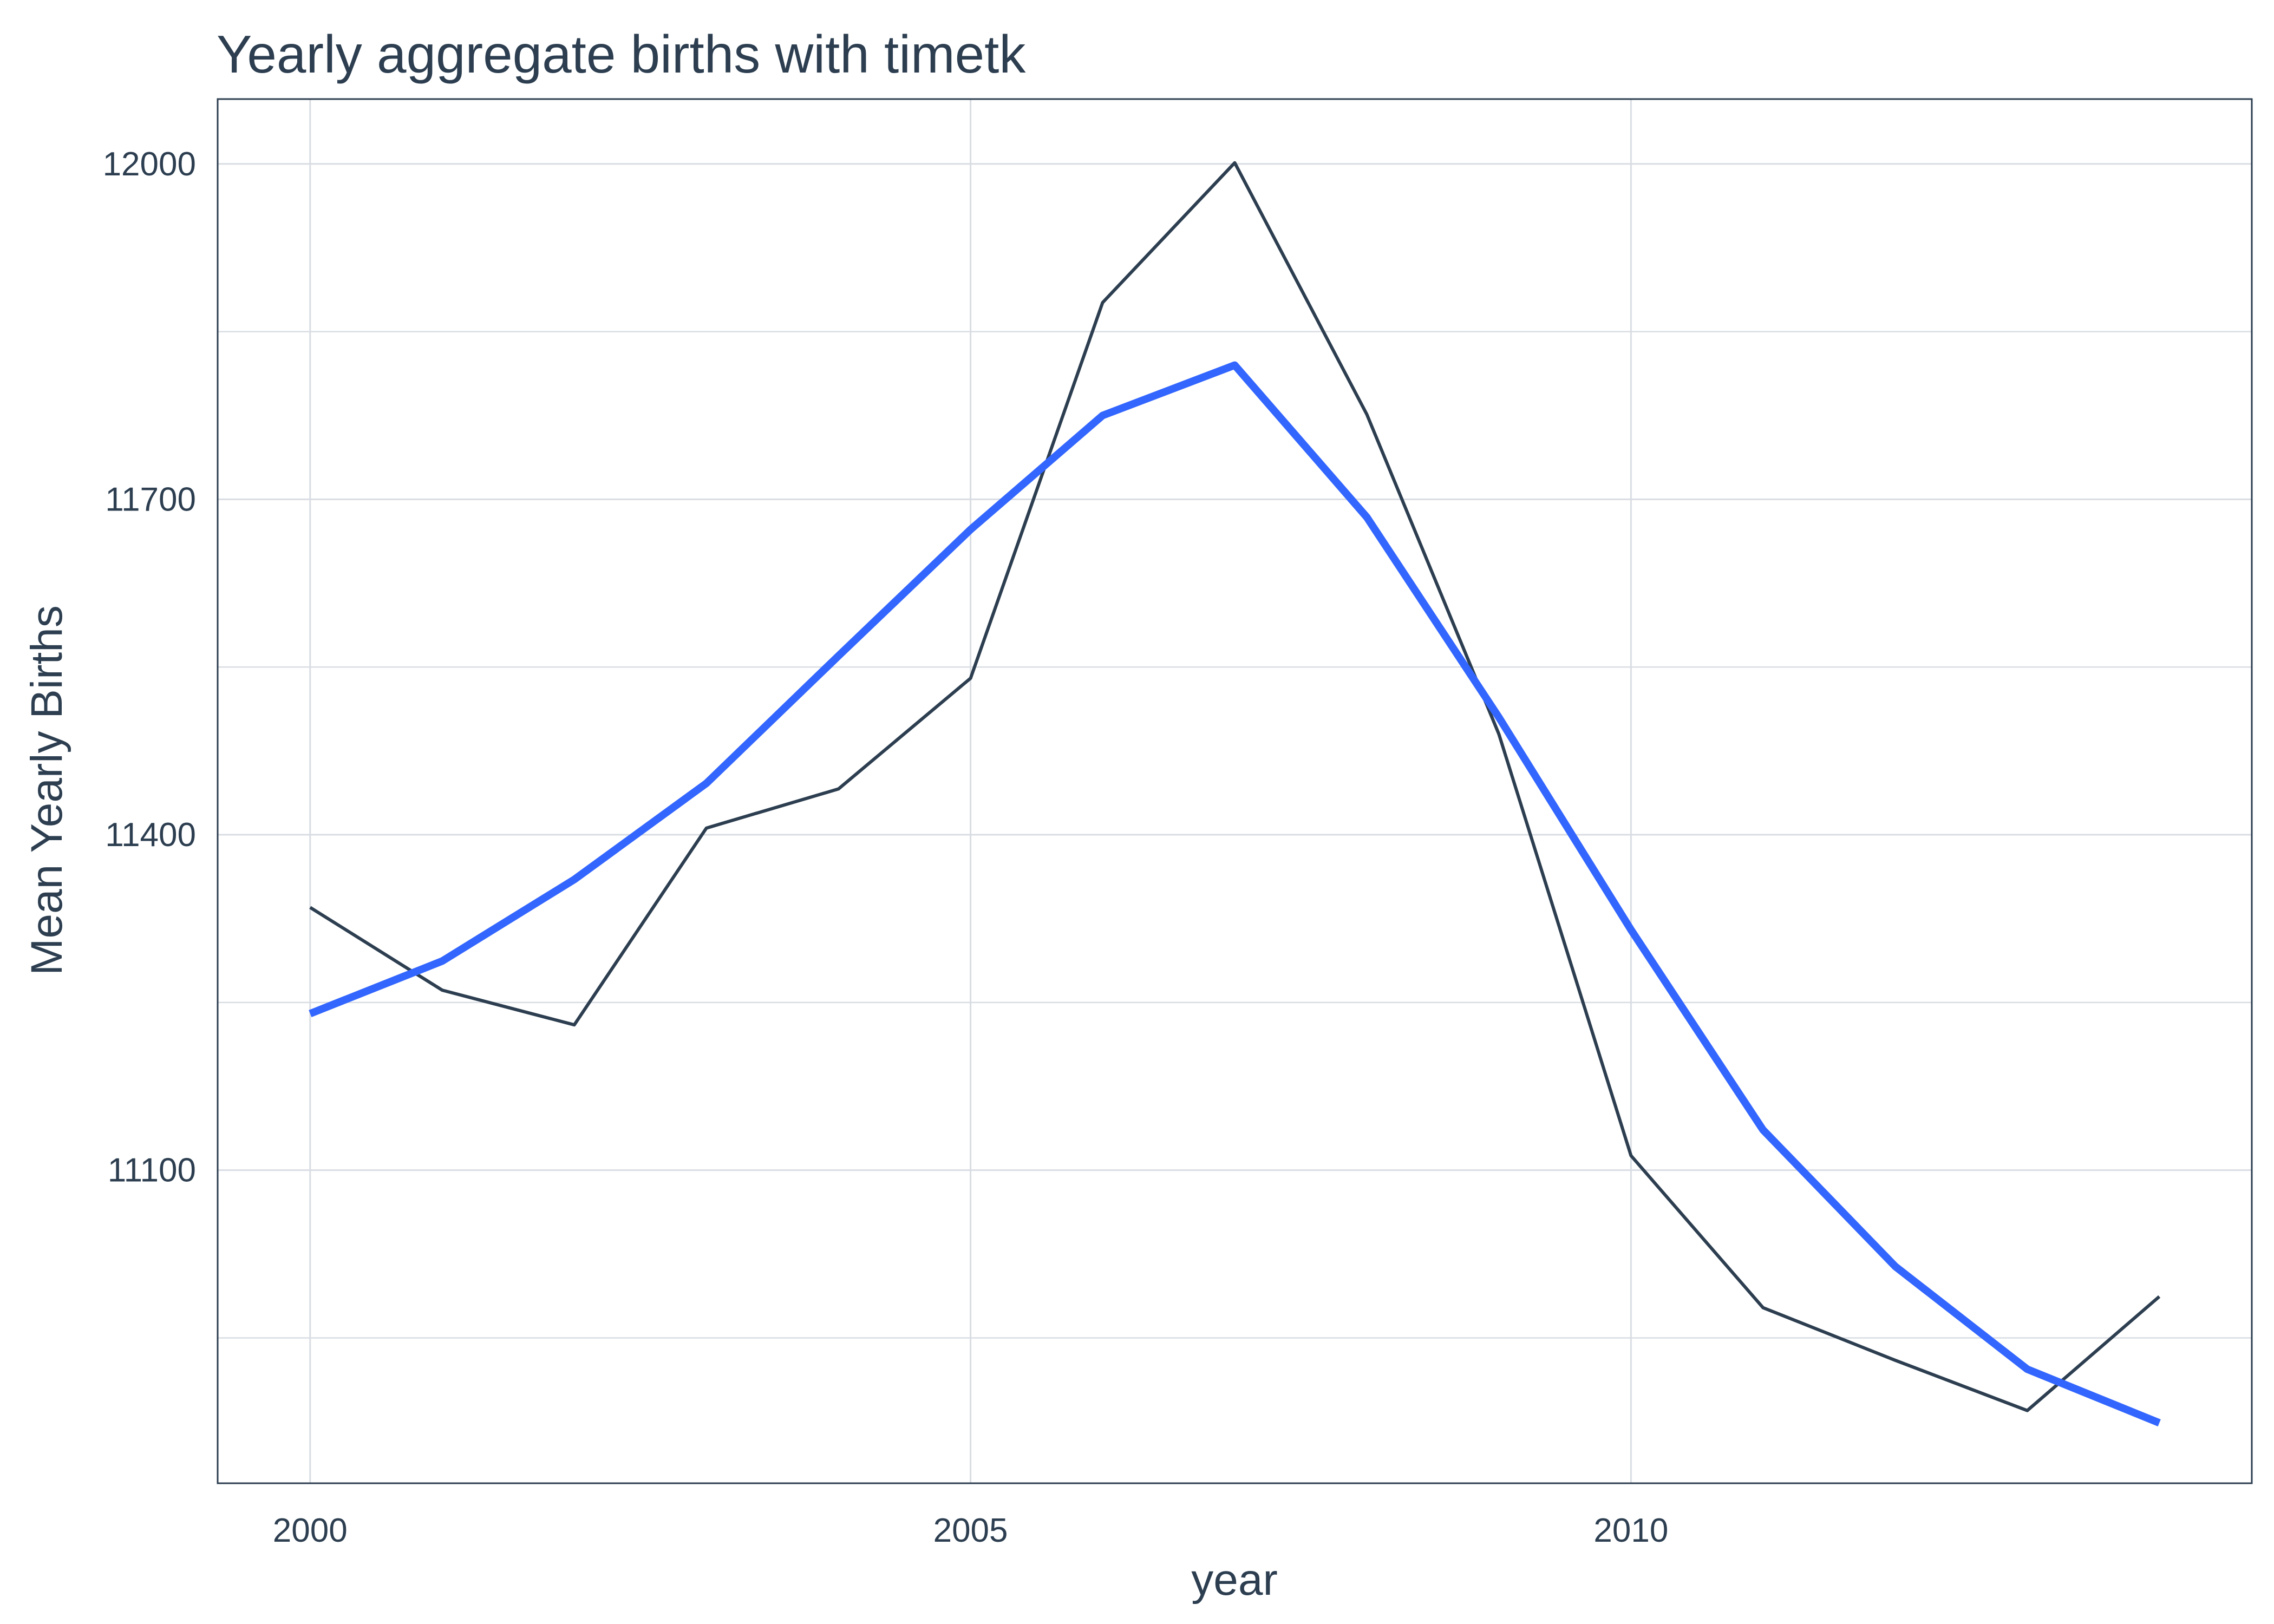 This screenshot has height=1624, width=2274. What do you see at coordinates (1631, 1530) in the screenshot?
I see `x-tick-label: 2010` at bounding box center [1631, 1530].